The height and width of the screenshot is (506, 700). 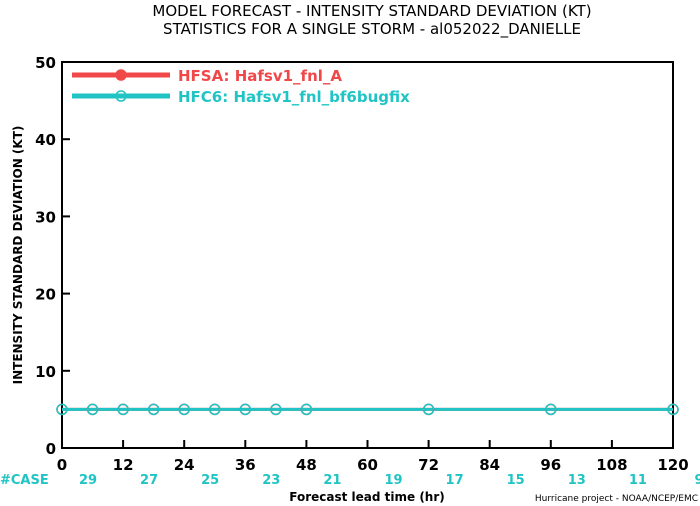 What do you see at coordinates (18, 255) in the screenshot?
I see `y-axis-label: INTENSITY STANDARD DEVIATION (KT)` at bounding box center [18, 255].